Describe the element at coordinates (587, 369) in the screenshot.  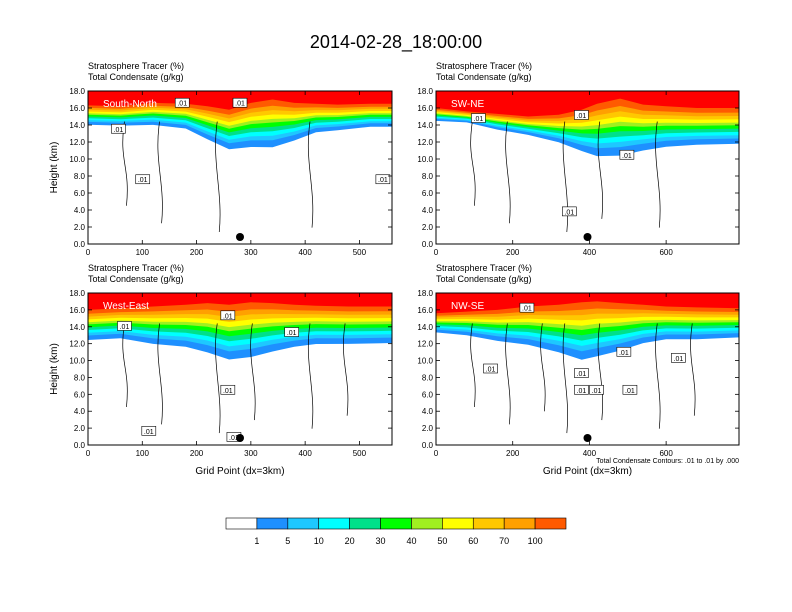
I see `heatmap-field: .01 .01 .01 .01 .01 .01 .01 .01` at that location.